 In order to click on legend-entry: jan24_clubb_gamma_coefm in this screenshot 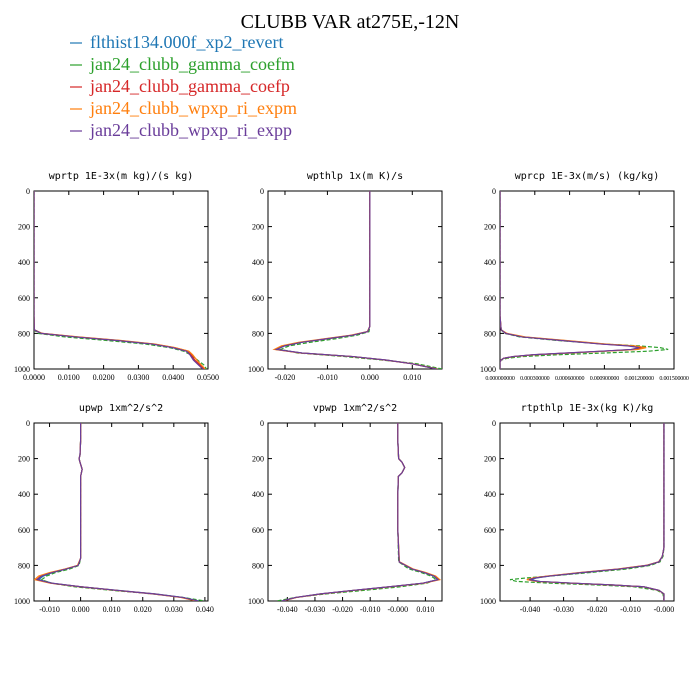, I will do `click(182, 64)`.